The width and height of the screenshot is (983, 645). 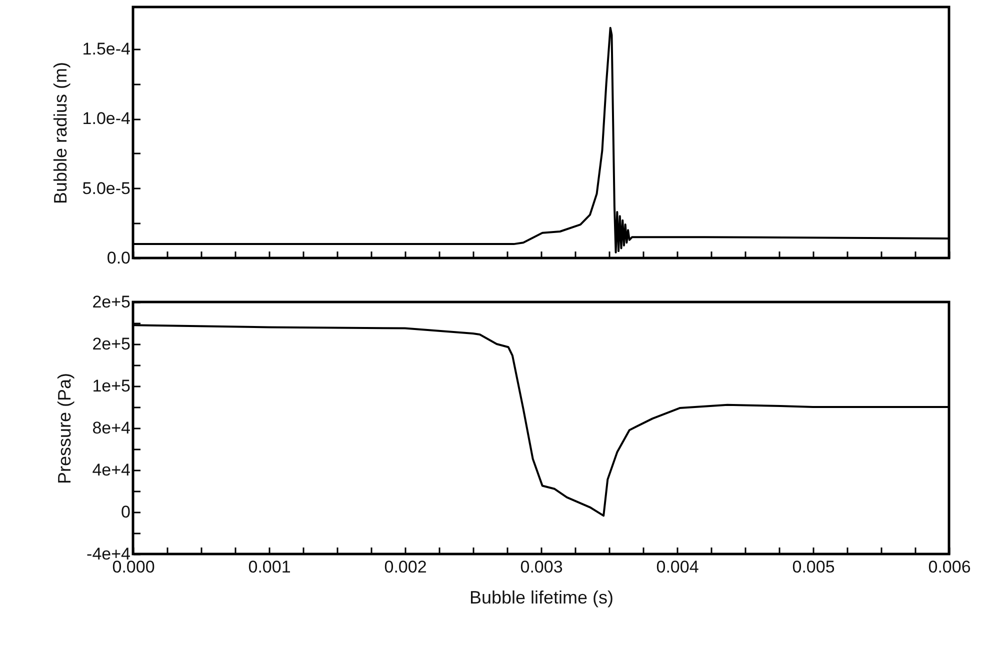 I want to click on y-tick-label: 8e+4, so click(x=111, y=428).